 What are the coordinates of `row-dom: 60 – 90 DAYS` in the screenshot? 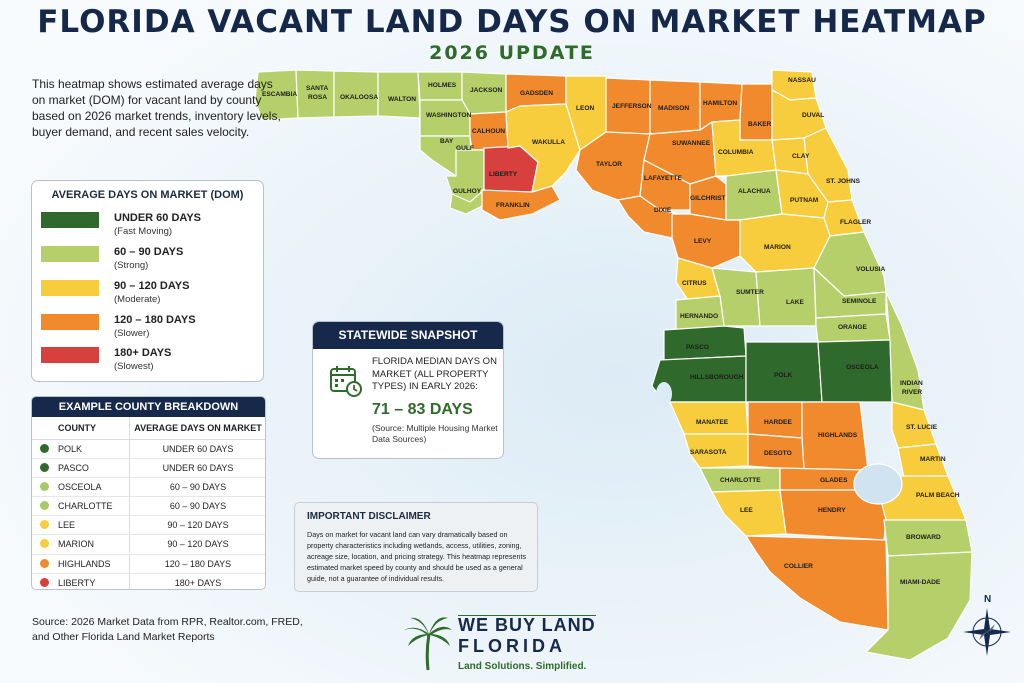 It's located at (197, 487).